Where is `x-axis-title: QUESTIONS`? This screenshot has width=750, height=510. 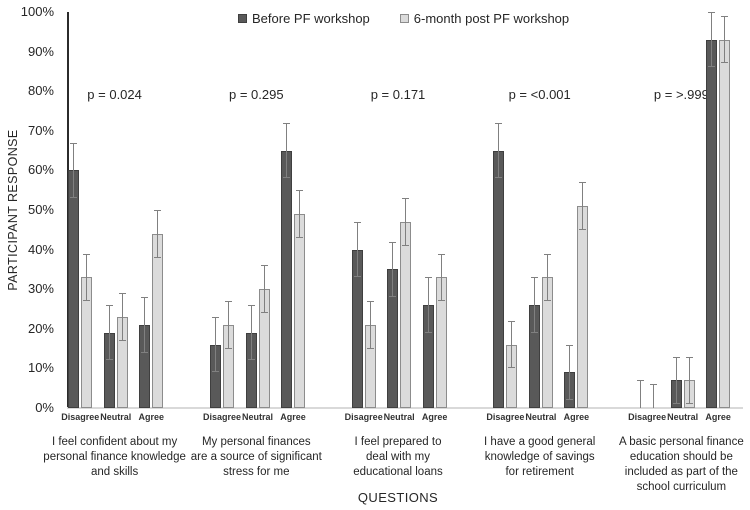 x-axis-title: QUESTIONS is located at coordinates (398, 497).